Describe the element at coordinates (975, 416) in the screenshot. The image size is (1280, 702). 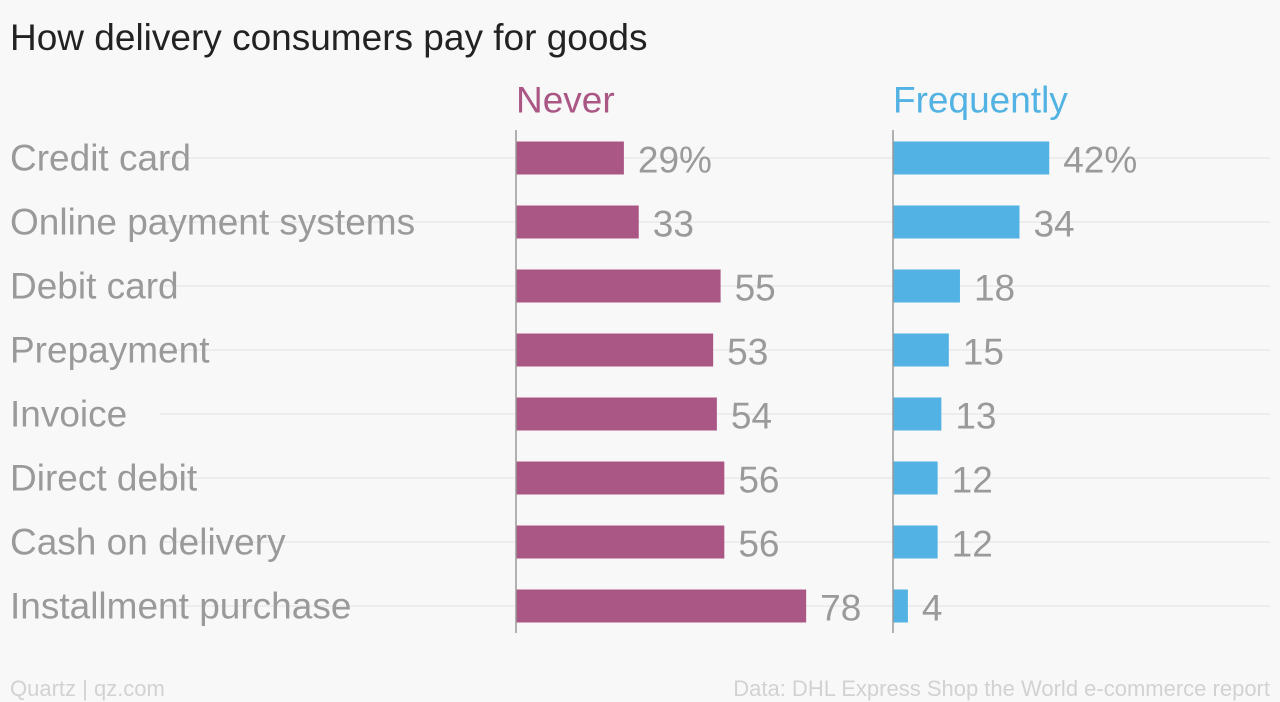
I see `value-label-frequently-invoice: 13` at that location.